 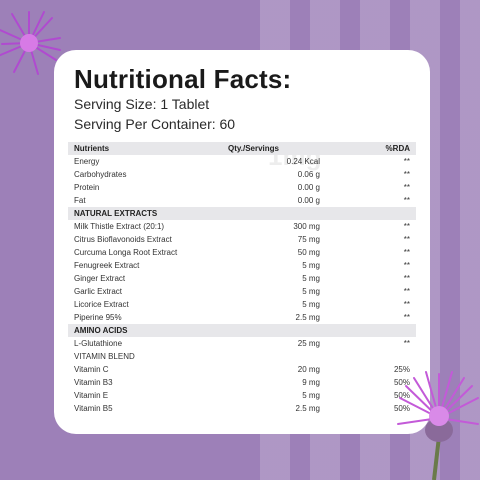 What do you see at coordinates (242, 226) in the screenshot?
I see `table-row: Milk Thistle Extract (20:1) 300 mg **` at bounding box center [242, 226].